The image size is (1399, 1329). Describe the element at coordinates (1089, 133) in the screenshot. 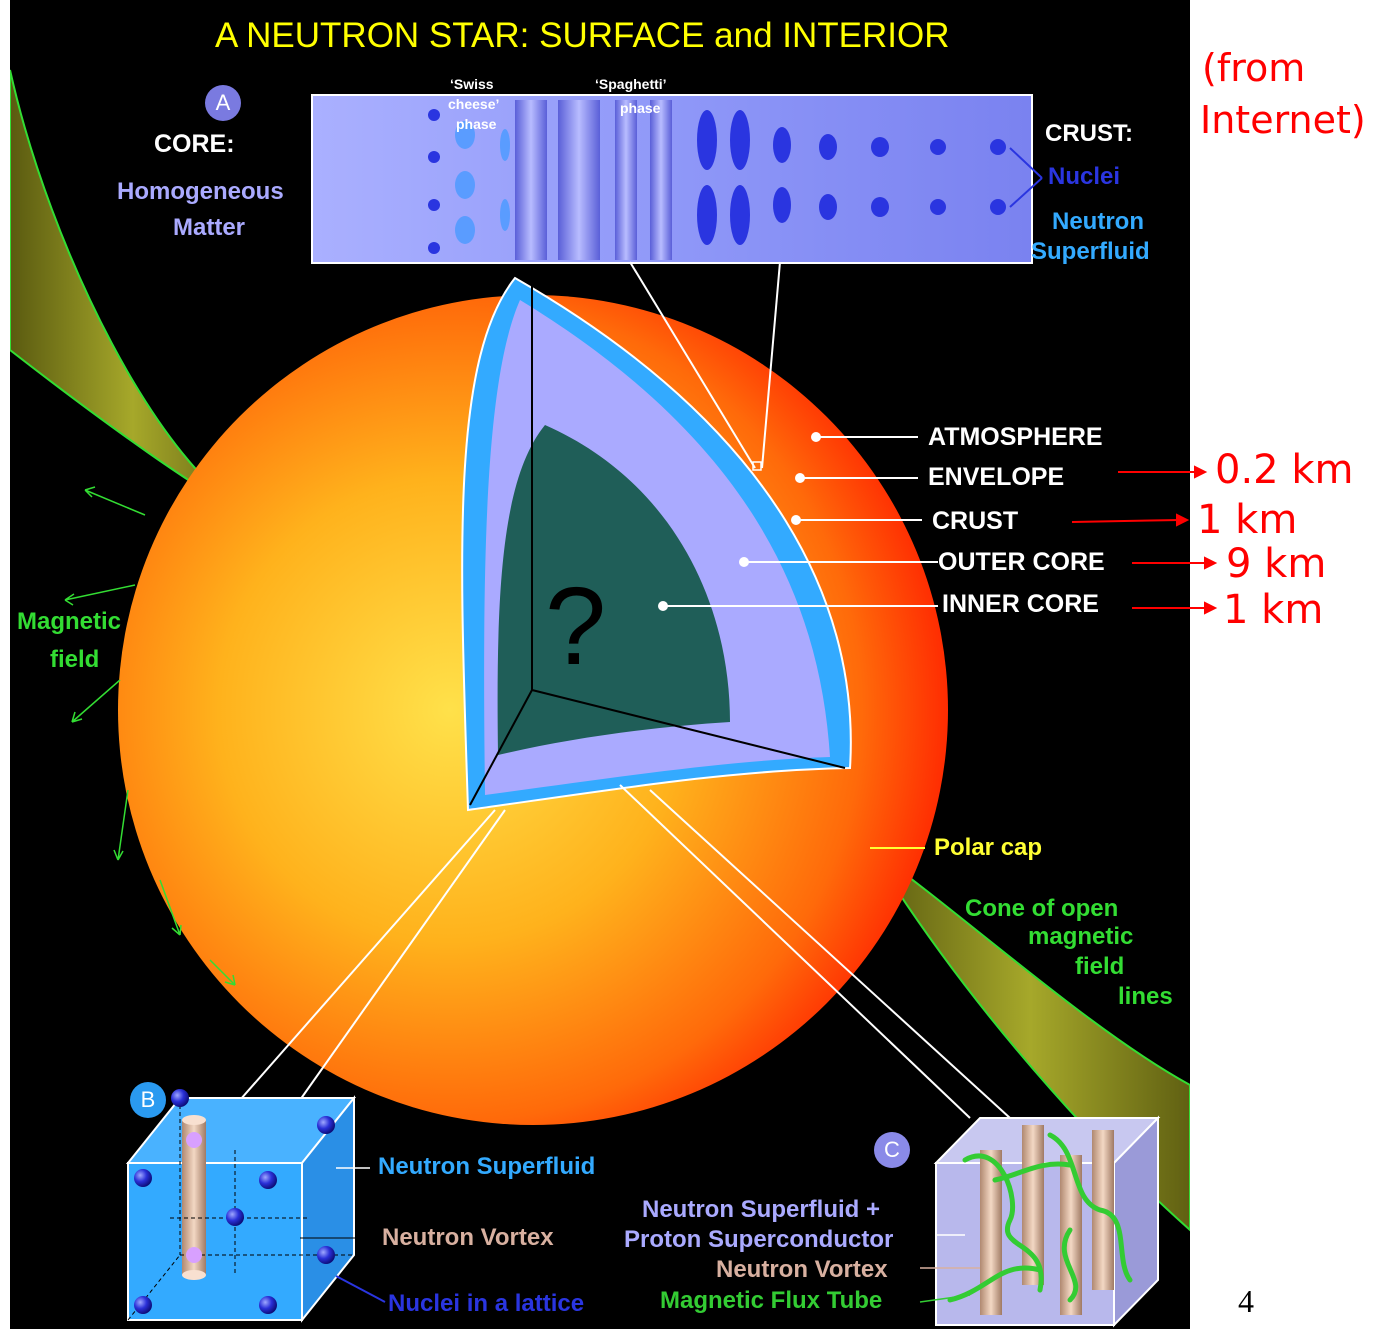

I see `crust-heading: CRUST:` at that location.